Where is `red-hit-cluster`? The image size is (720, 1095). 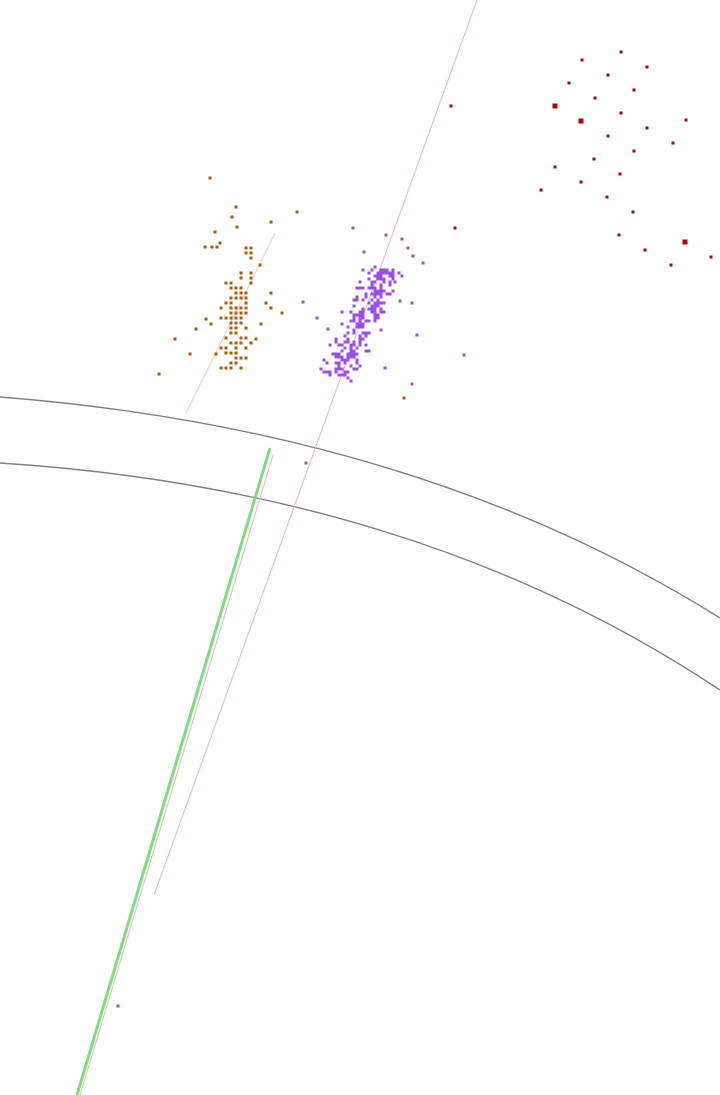
red-hit-cluster is located at coordinates (581, 158).